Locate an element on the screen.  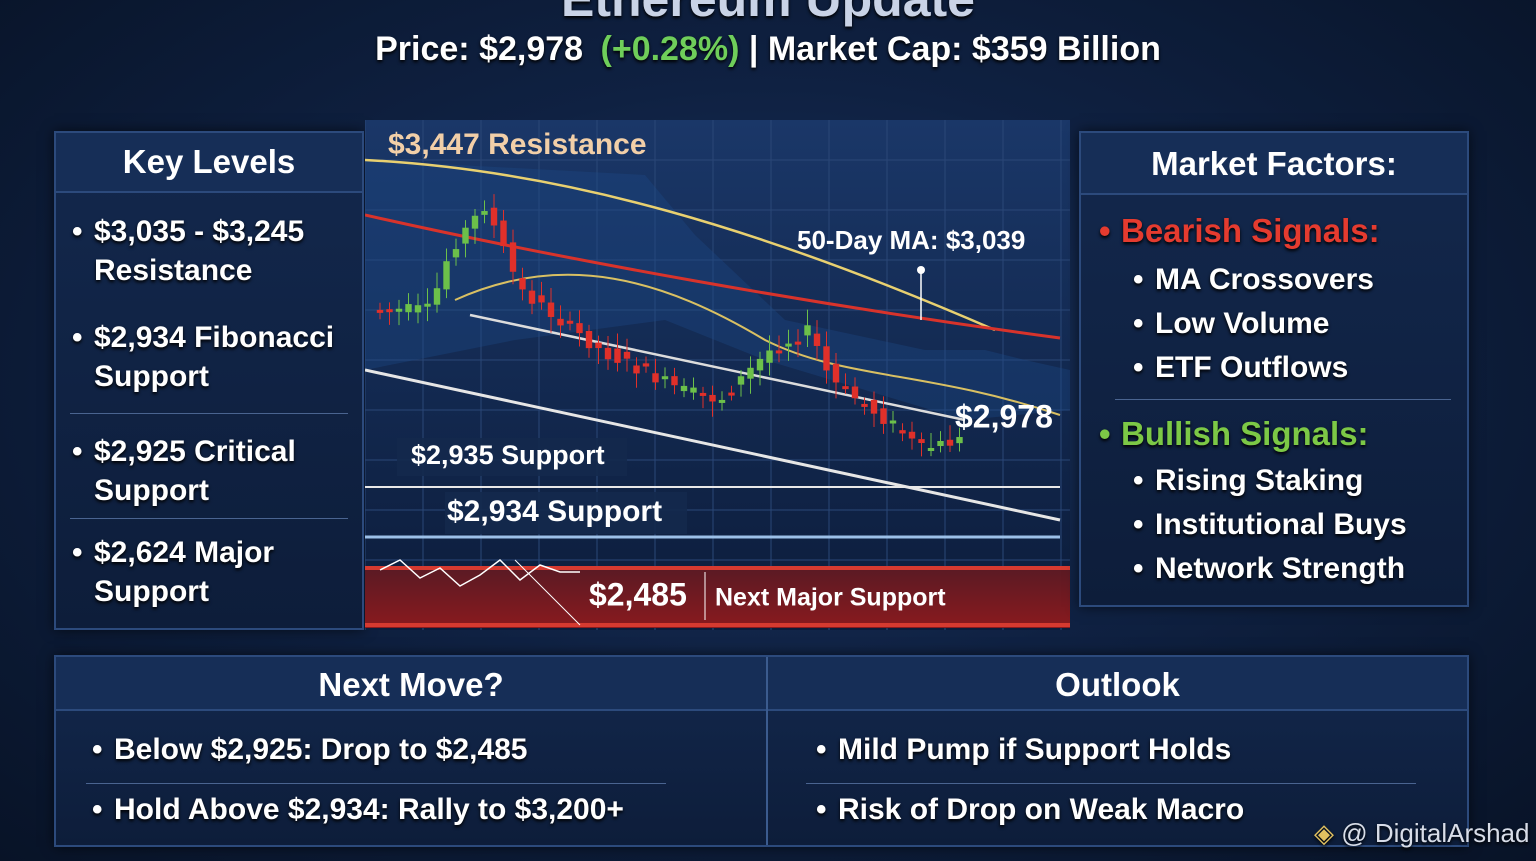
key-level: $3,035 - $3,245 is located at coordinates (188, 232).